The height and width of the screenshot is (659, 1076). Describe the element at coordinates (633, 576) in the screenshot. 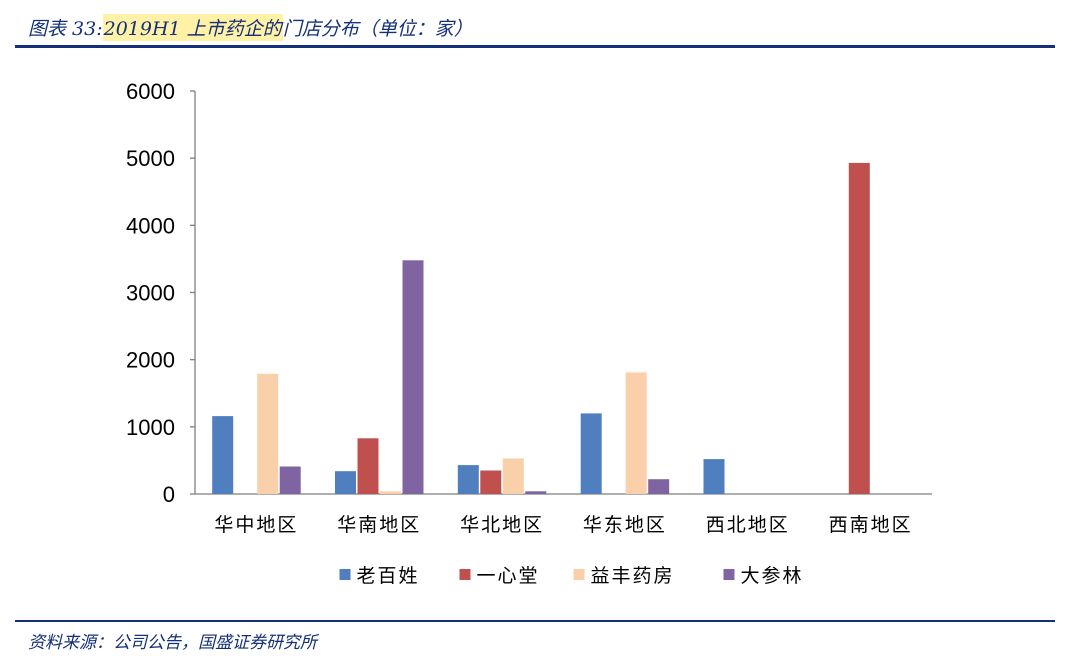

I see `legend-label: 益丰药房` at that location.